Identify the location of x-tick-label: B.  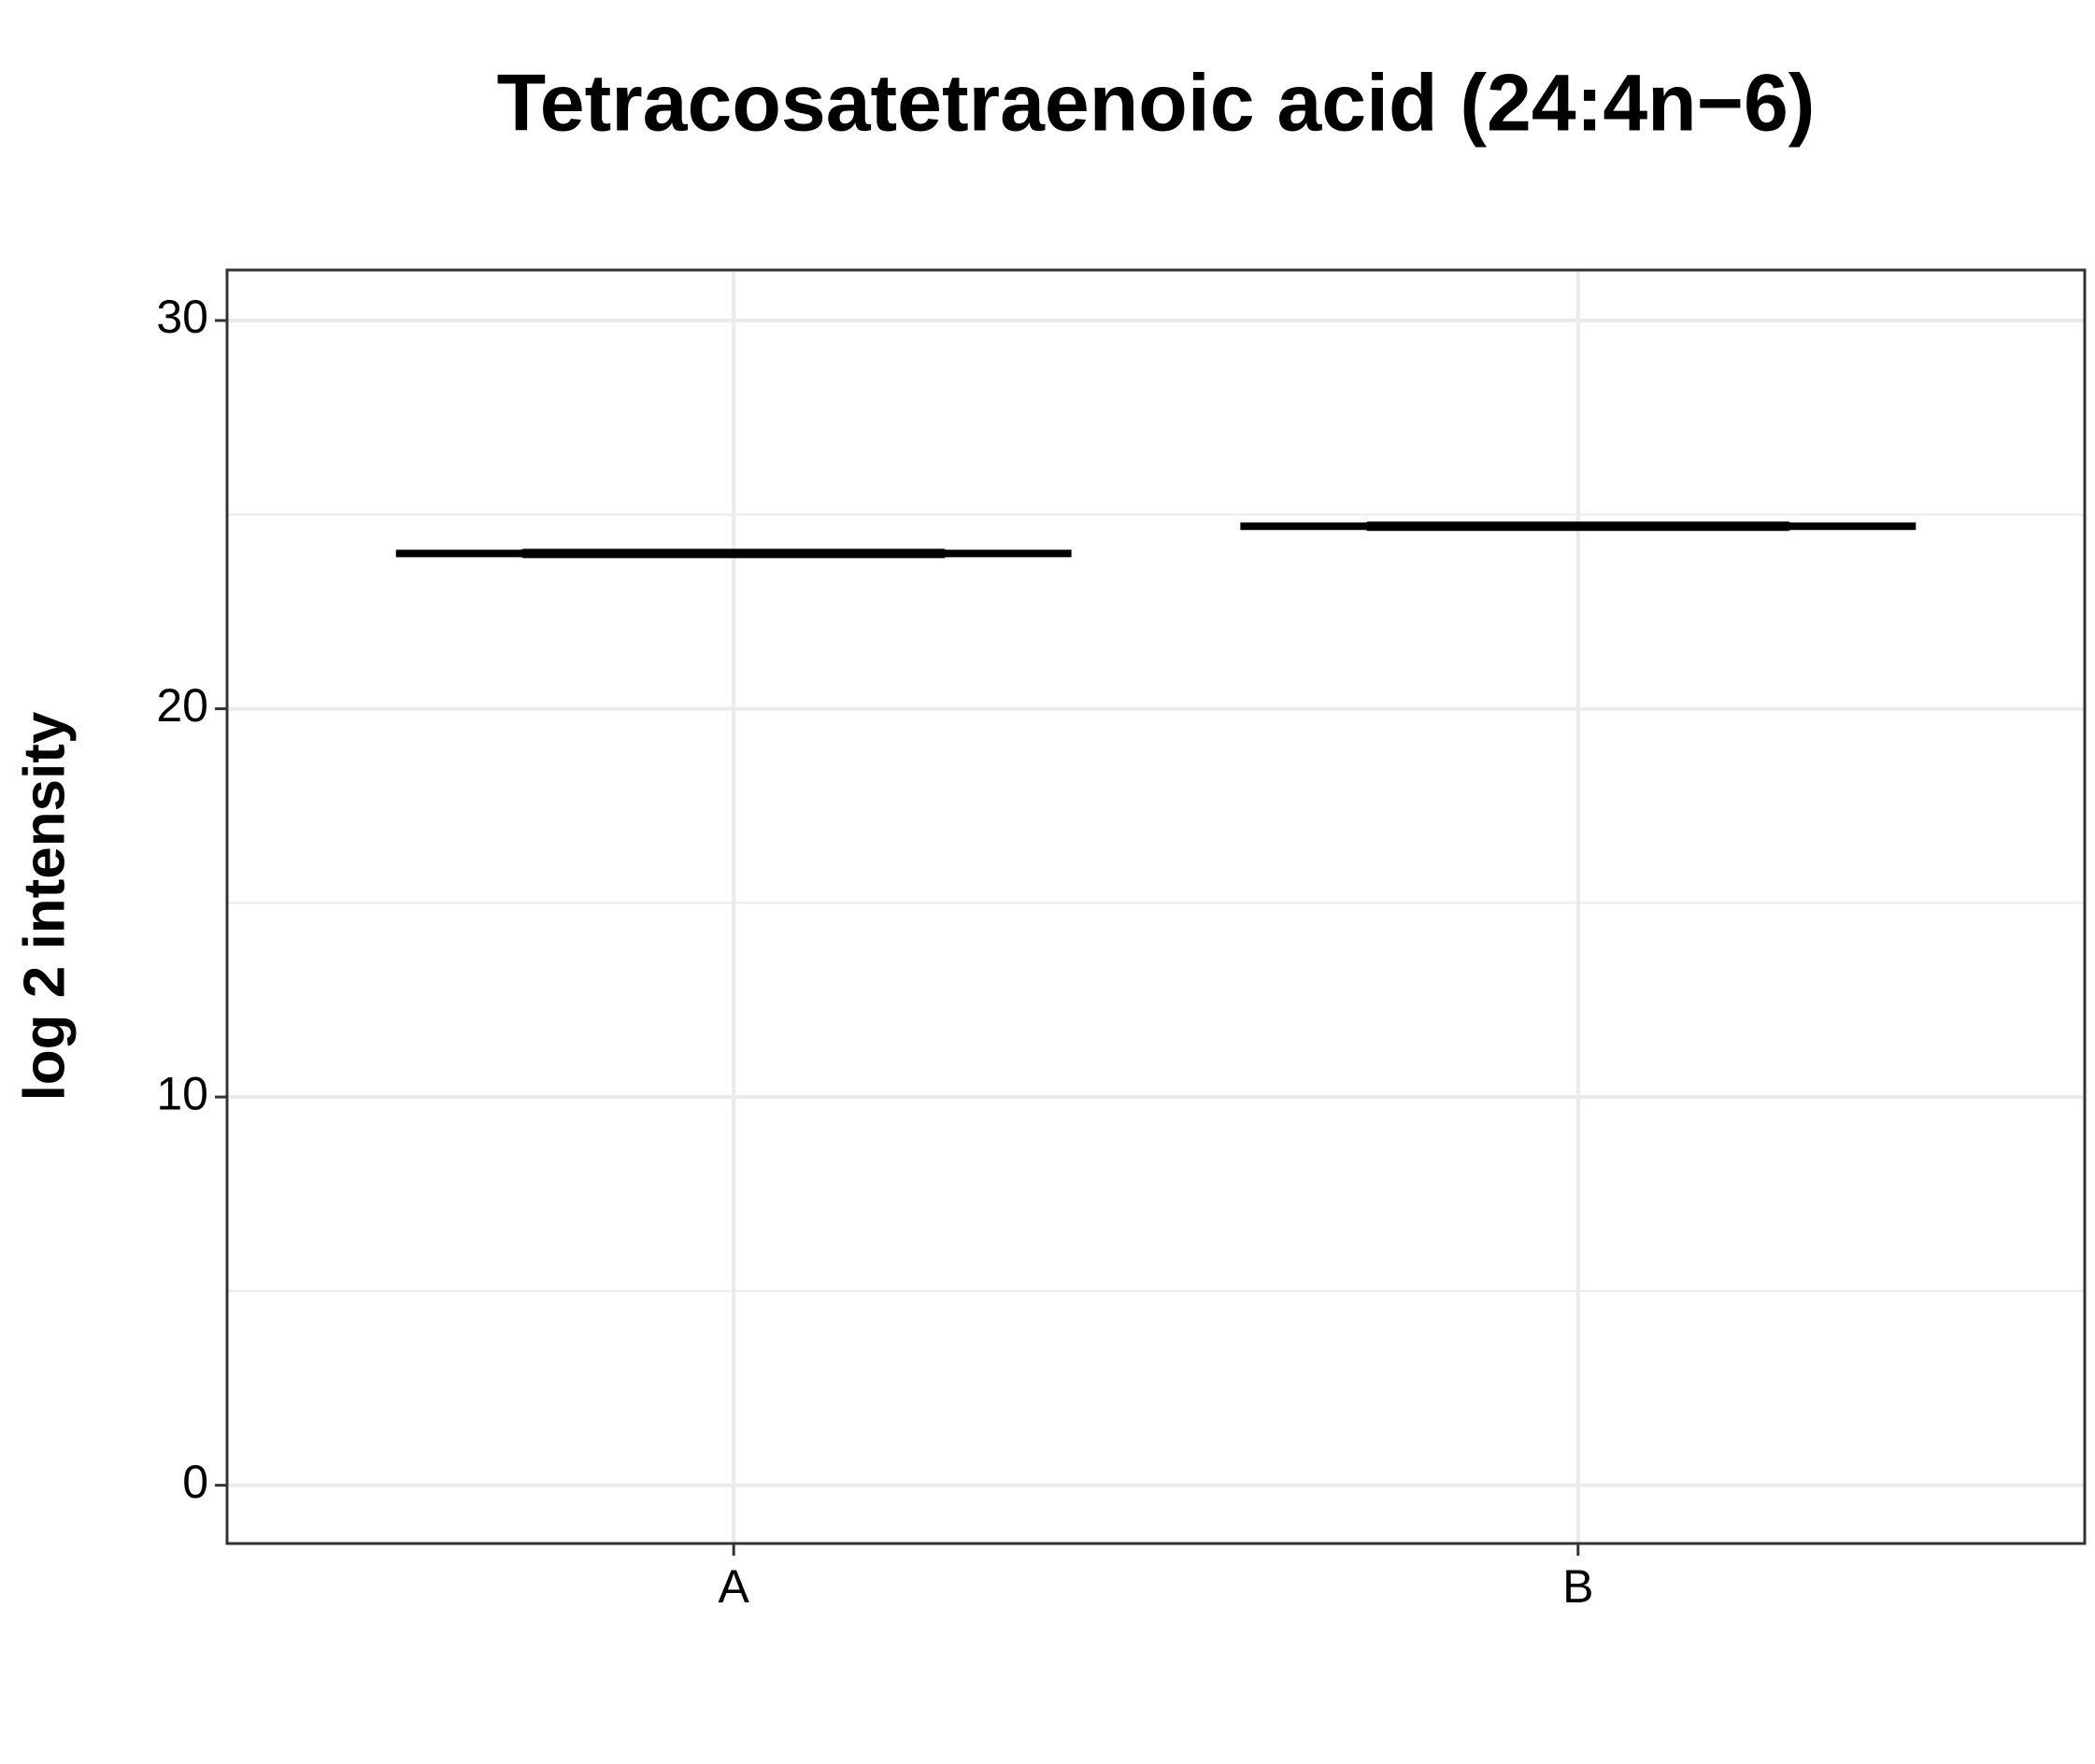
(1577, 1586).